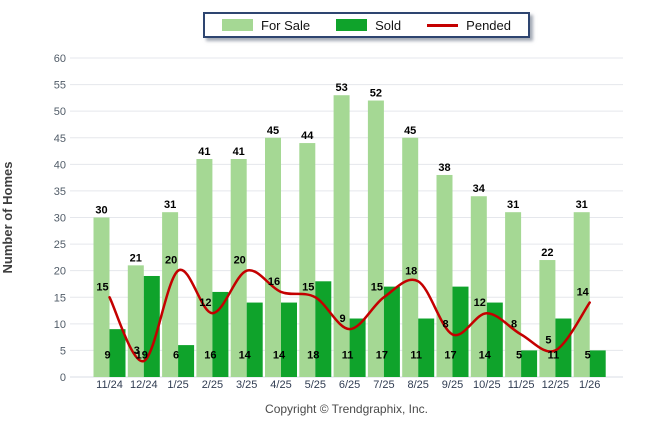 The image size is (646, 434). I want to click on y-axis-tick-label: 5, so click(63, 351).